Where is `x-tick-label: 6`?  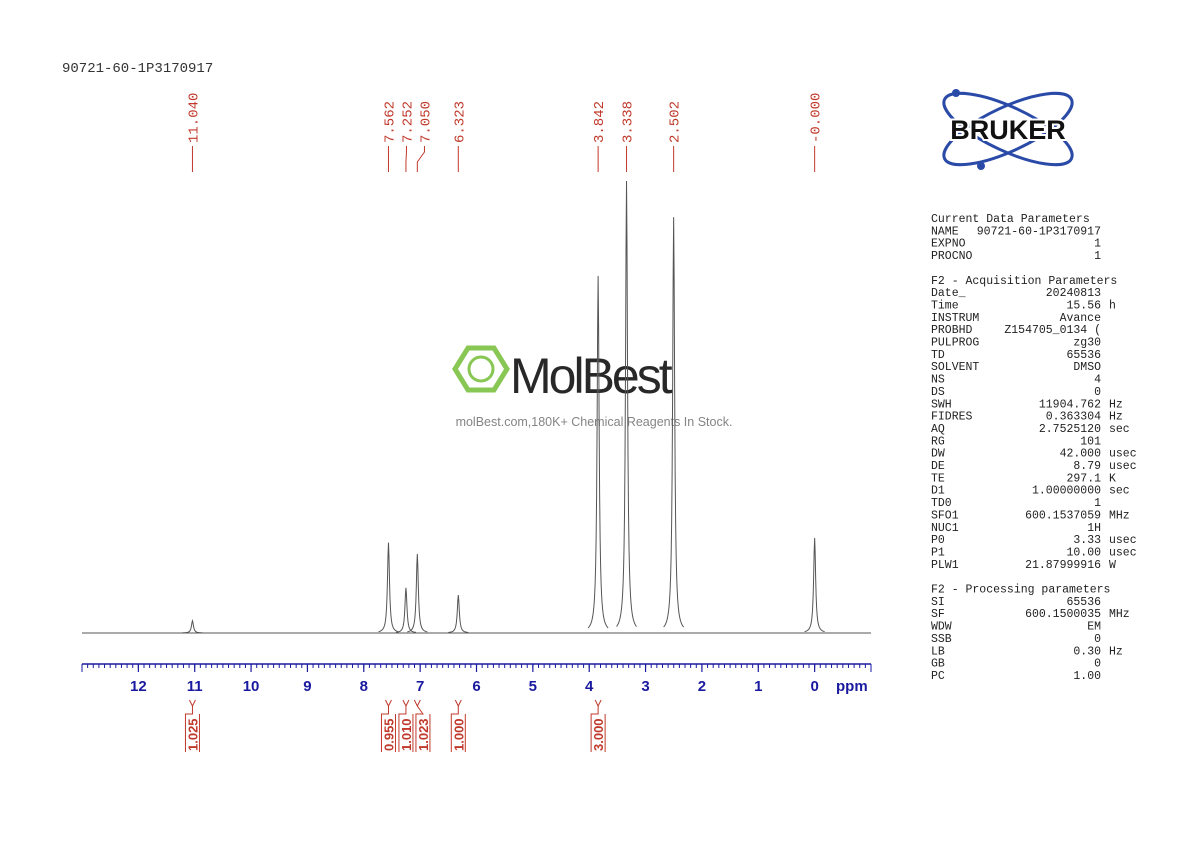 x-tick-label: 6 is located at coordinates (476, 686).